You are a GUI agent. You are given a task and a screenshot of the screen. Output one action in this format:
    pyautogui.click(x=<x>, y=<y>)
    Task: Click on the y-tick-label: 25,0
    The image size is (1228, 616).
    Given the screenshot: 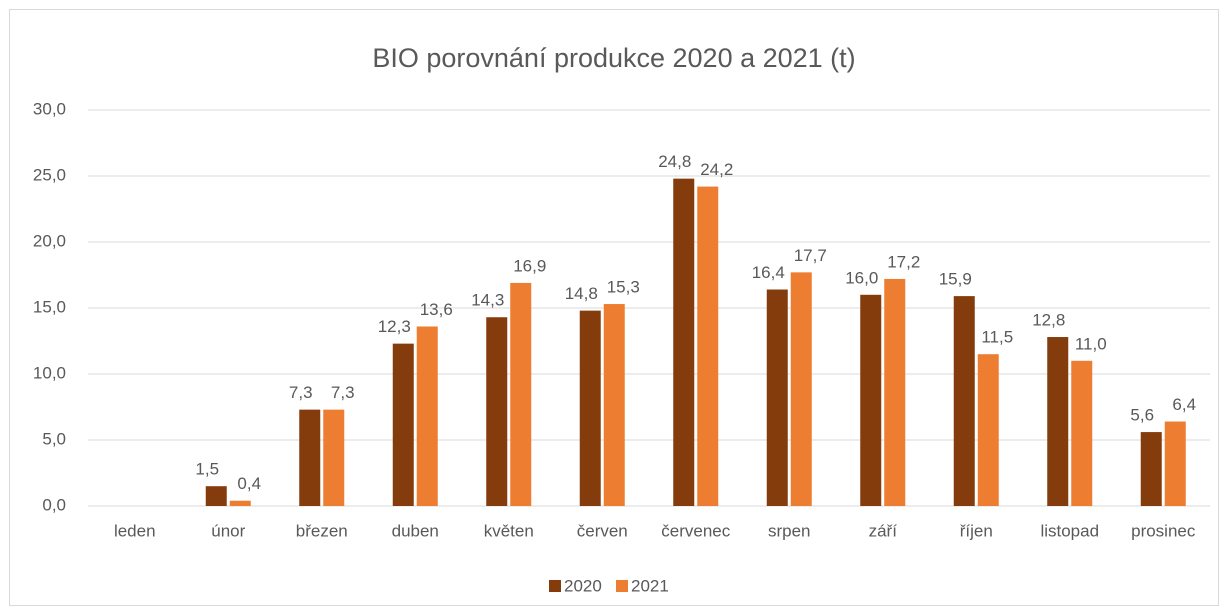 What is the action you would take?
    pyautogui.click(x=49, y=174)
    